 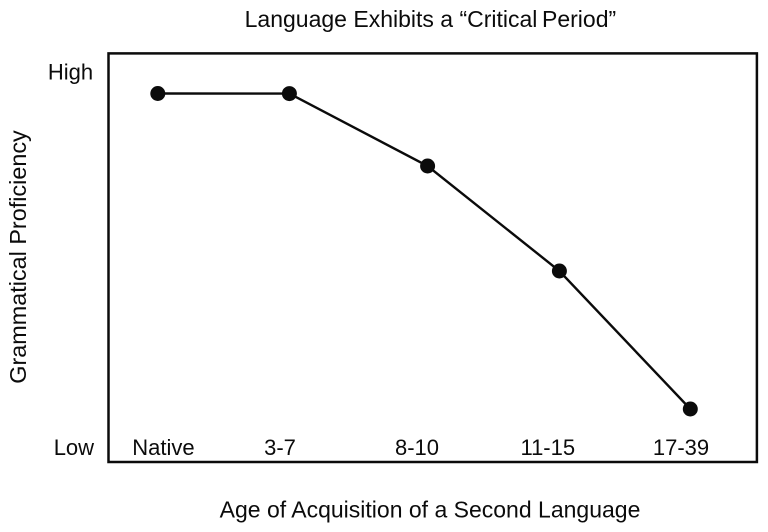 I want to click on svg-text: Low, so click(x=74, y=447).